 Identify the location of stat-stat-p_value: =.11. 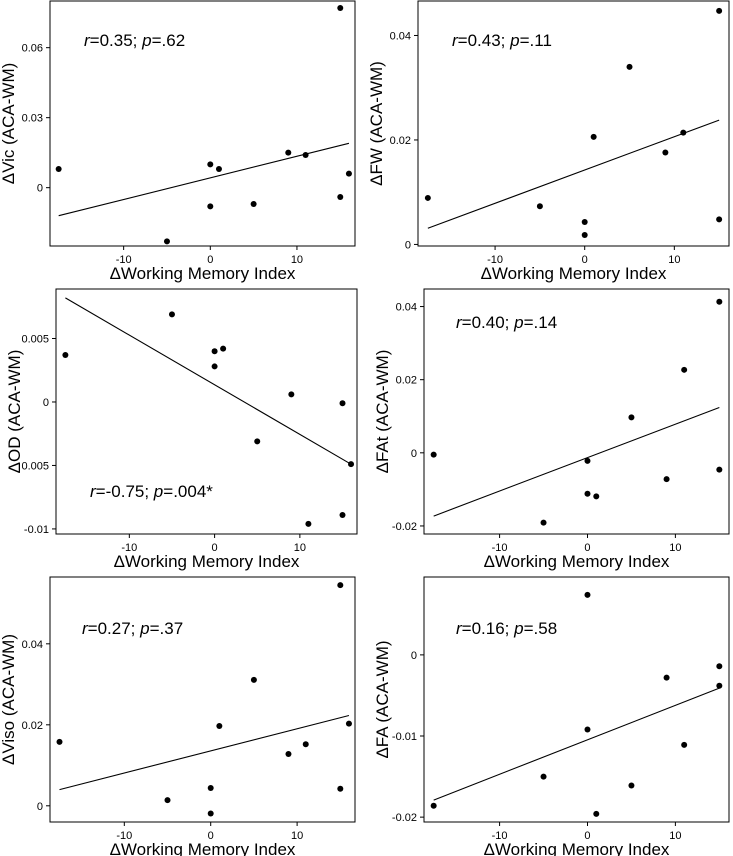
(536, 40).